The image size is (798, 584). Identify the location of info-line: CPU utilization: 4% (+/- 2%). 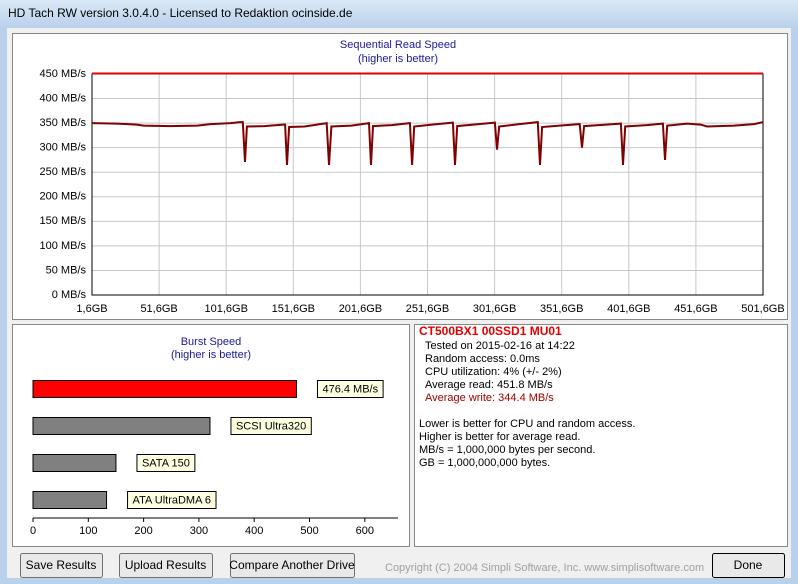
(493, 372).